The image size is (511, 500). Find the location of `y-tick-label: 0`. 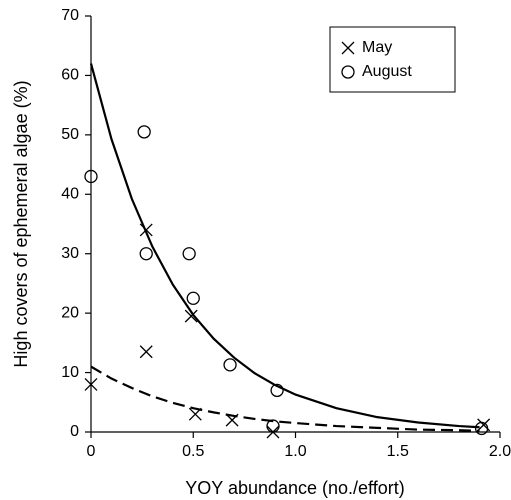

y-tick-label: 0 is located at coordinates (74, 431).